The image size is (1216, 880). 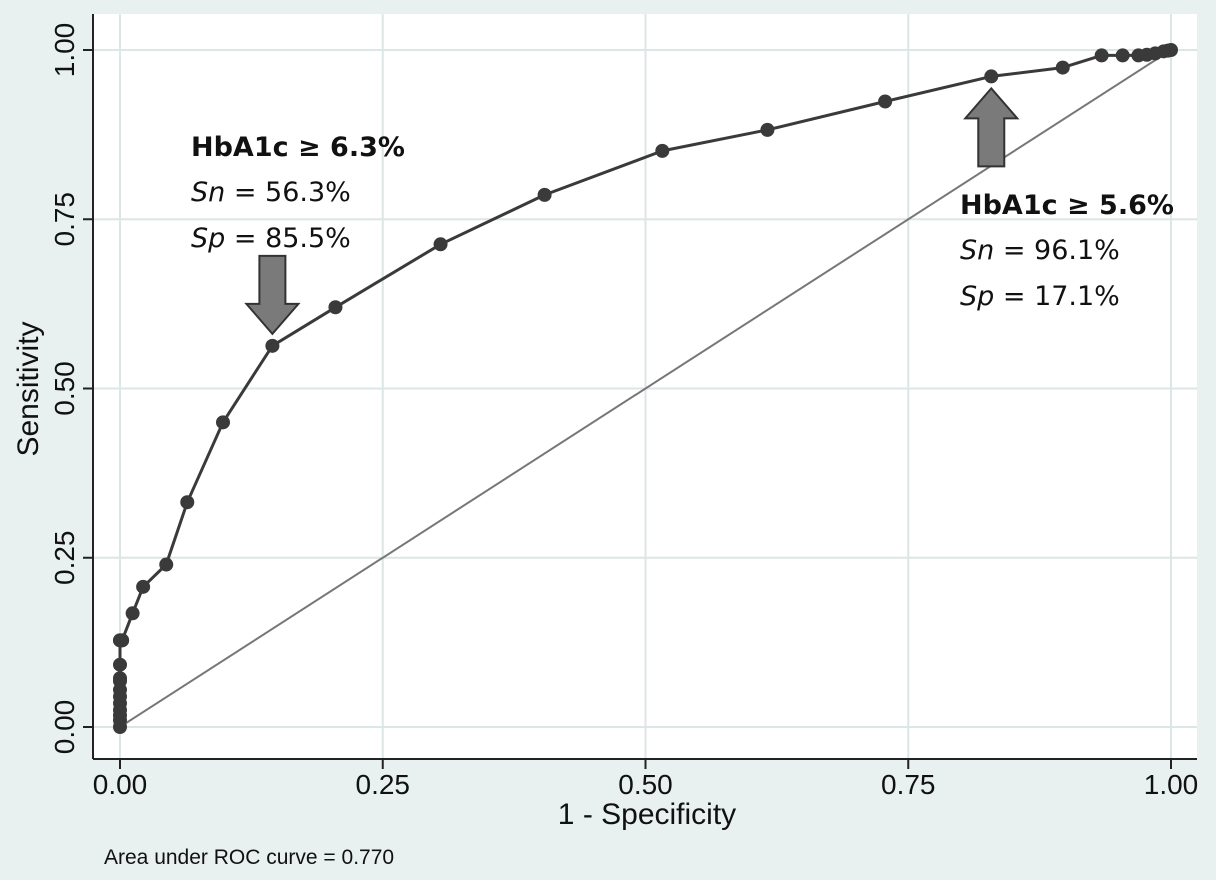 I want to click on y-tick-label: 0.50, so click(x=64, y=388).